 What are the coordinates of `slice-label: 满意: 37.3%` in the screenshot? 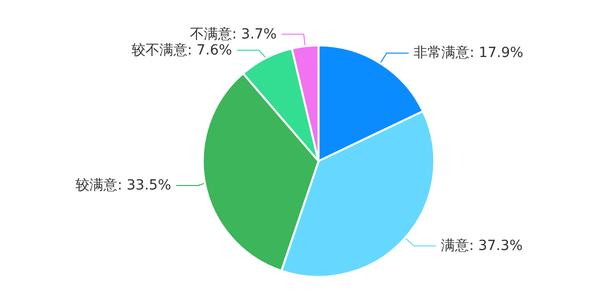 It's located at (482, 246).